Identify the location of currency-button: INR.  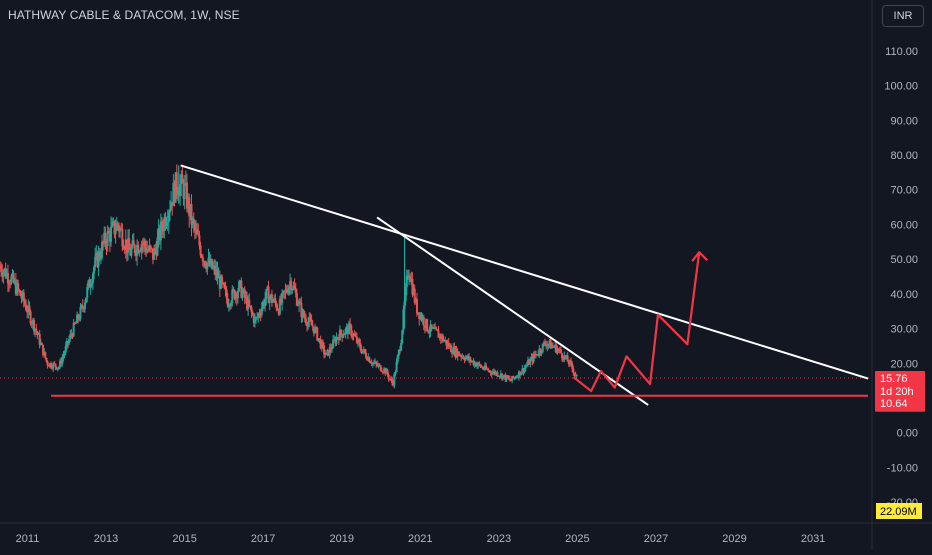
(903, 16).